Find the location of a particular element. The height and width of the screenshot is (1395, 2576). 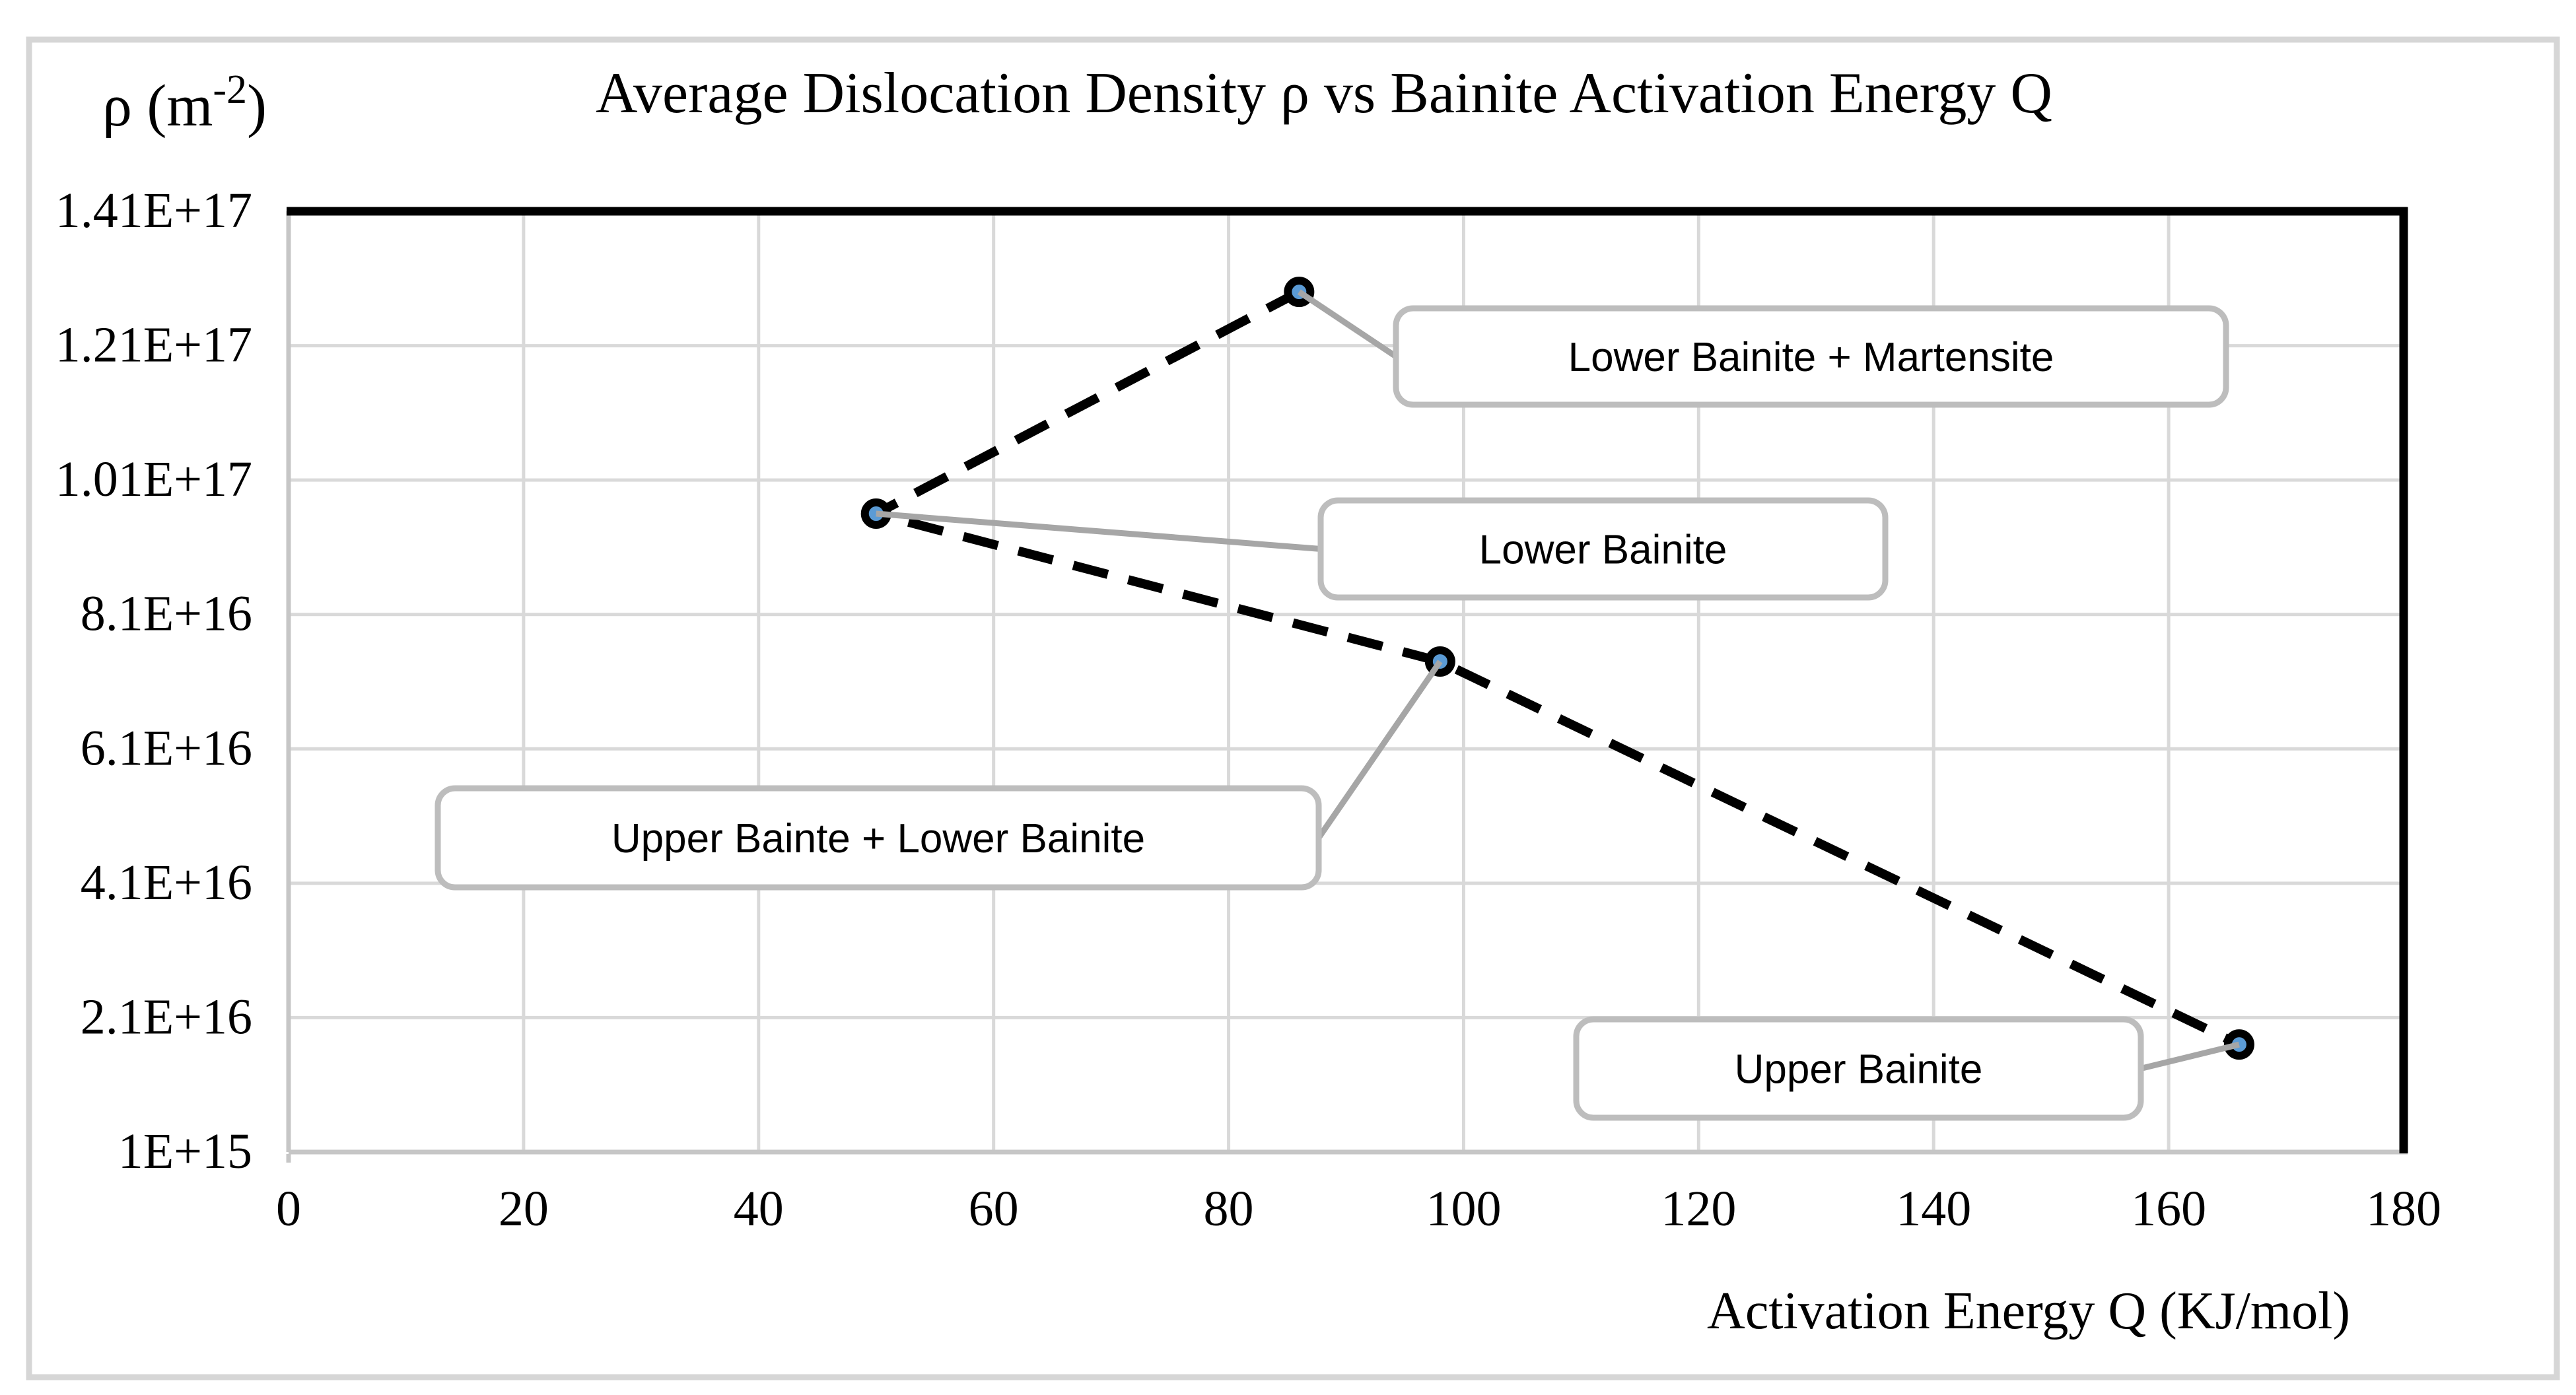

y-tick-label: 6.1E+16 is located at coordinates (167, 748).